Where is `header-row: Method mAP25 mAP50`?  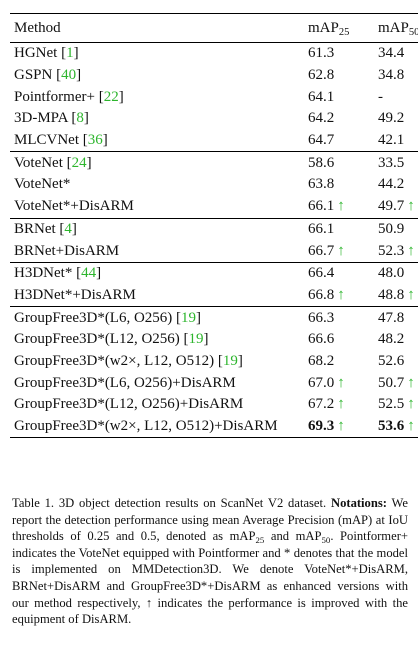
header-row: Method mAP25 mAP50 is located at coordinates (214, 28).